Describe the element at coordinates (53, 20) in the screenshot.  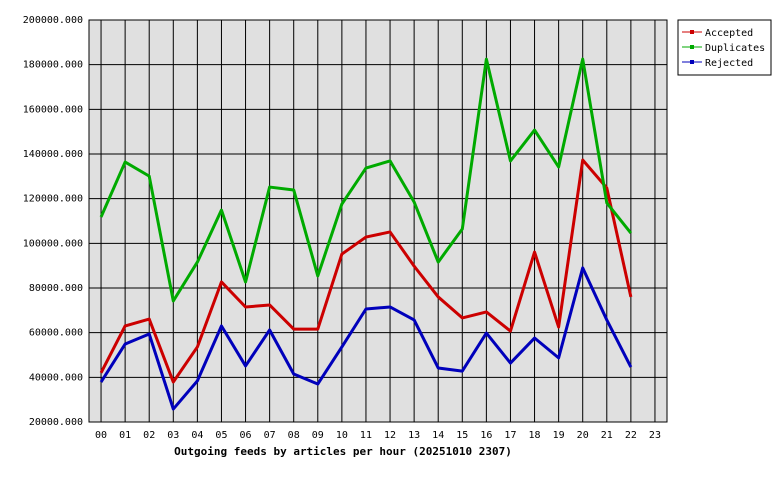
I see `y-tick-label: 200000.000` at that location.